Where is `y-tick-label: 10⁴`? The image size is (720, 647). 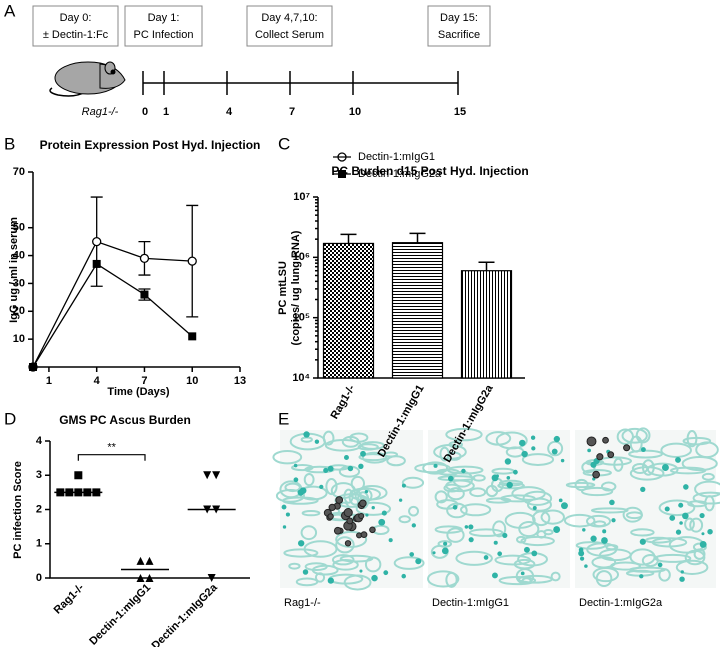
y-tick-label: 10⁴ is located at coordinates (301, 378).